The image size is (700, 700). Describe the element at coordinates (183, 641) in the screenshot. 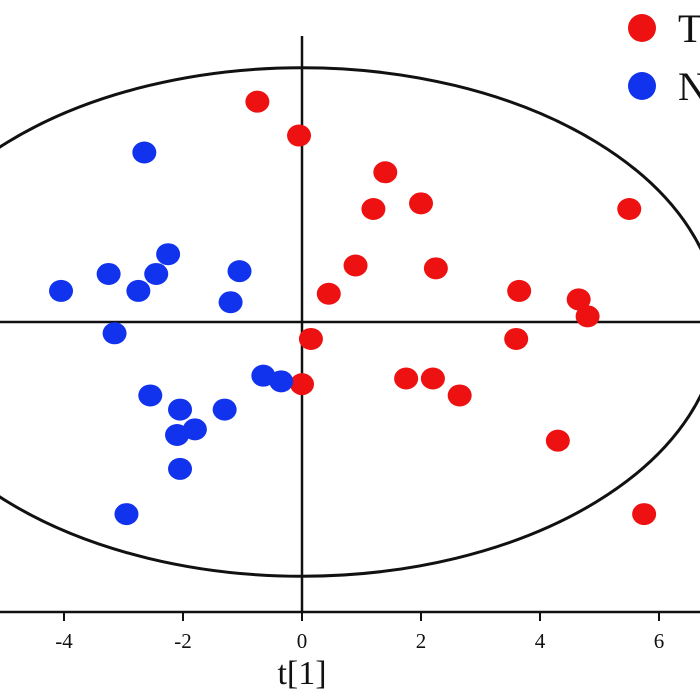

I see `x-tick-label: -2` at that location.